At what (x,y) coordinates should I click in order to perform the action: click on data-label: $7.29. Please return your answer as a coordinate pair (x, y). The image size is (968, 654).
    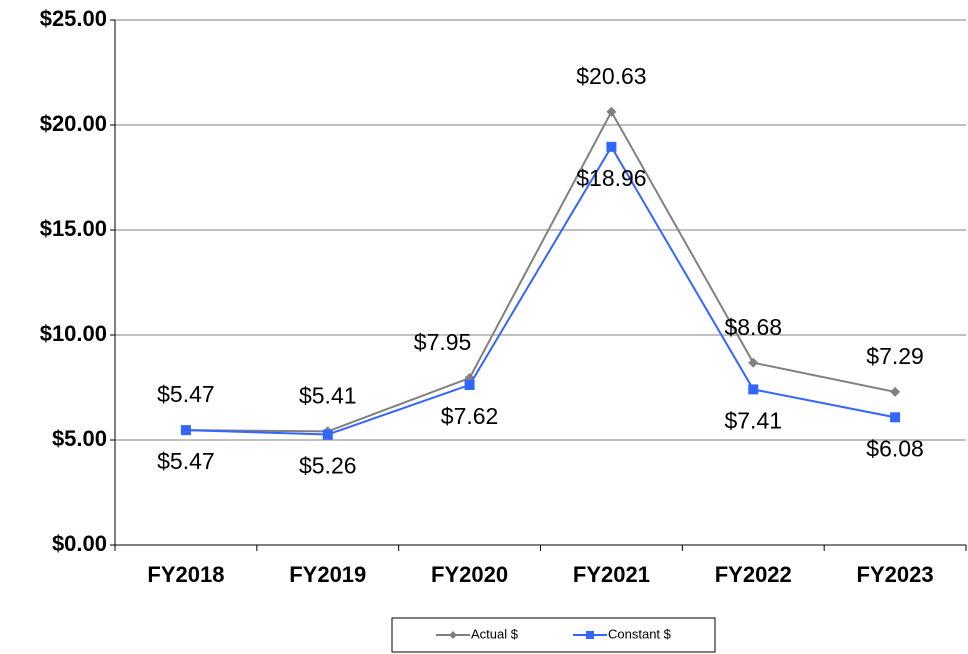
    Looking at the image, I should click on (895, 356).